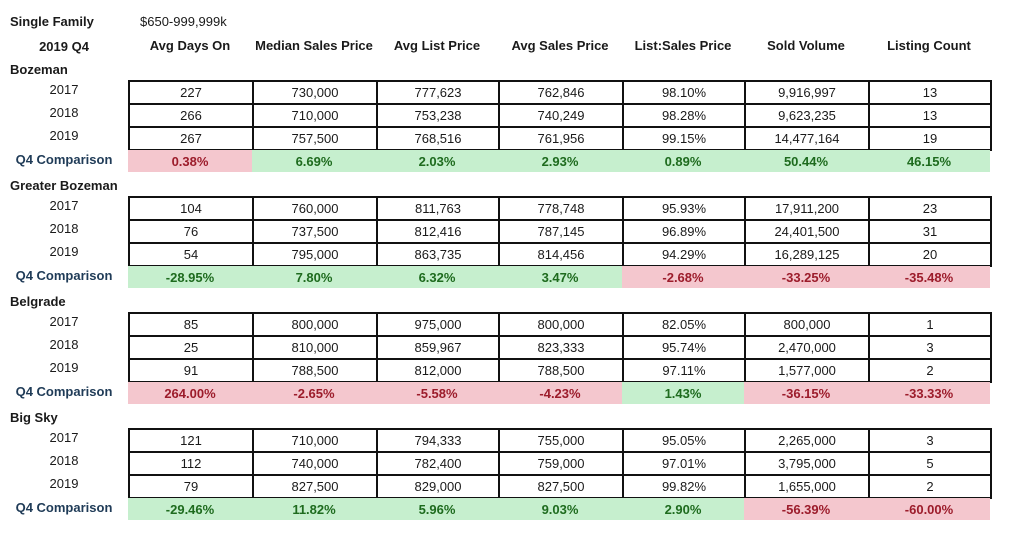  I want to click on comparison-cell: 46.15%, so click(929, 161).